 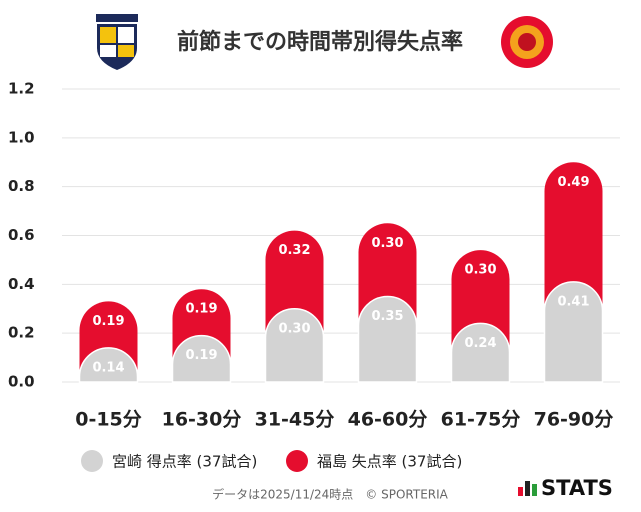 I want to click on brand: STATS, so click(x=577, y=488).